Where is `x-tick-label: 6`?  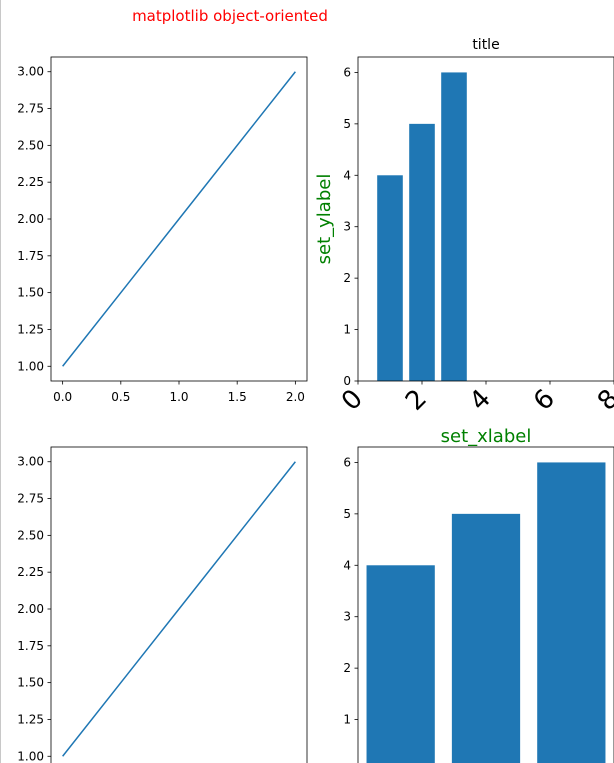
x-tick-label: 6 is located at coordinates (544, 400).